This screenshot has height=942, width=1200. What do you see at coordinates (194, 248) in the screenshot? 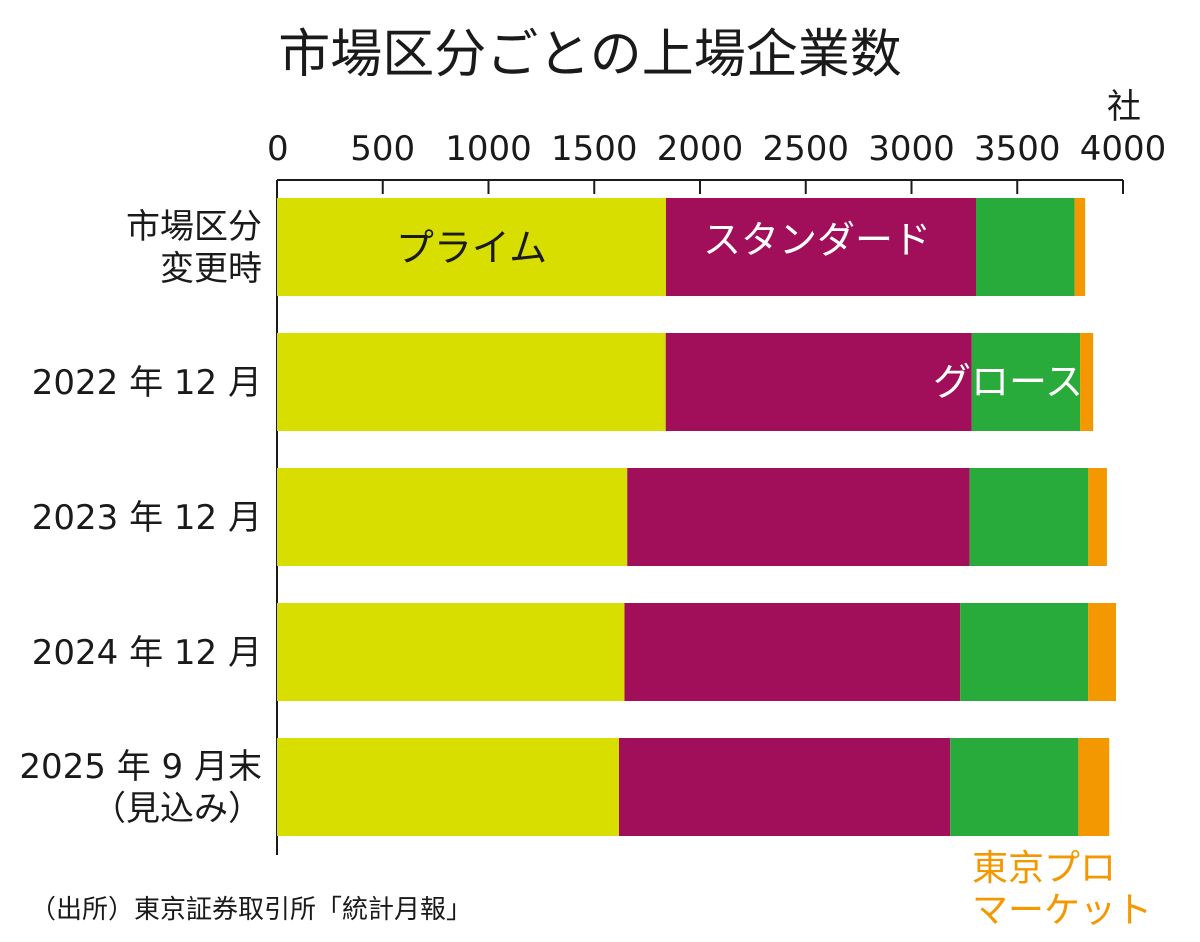
I see `category-label: 市場区分変更時` at bounding box center [194, 248].